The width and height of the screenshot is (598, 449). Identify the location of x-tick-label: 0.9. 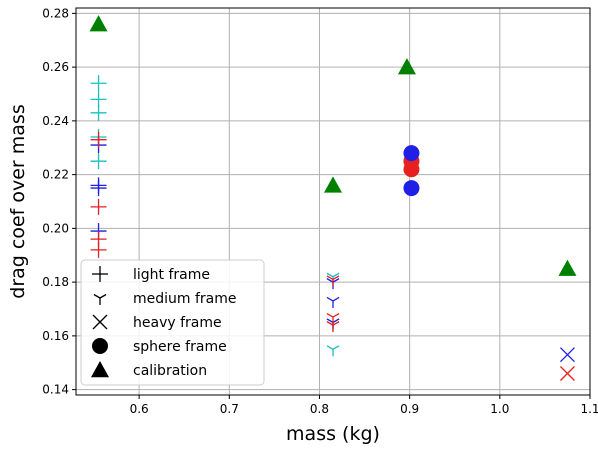
(409, 409).